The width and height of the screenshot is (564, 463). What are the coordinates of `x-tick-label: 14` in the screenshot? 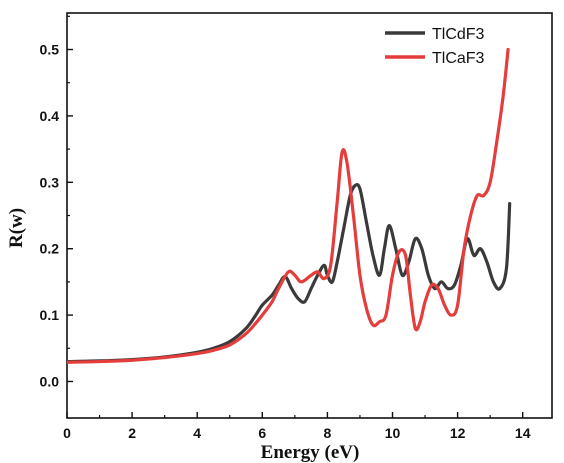 It's located at (523, 433).